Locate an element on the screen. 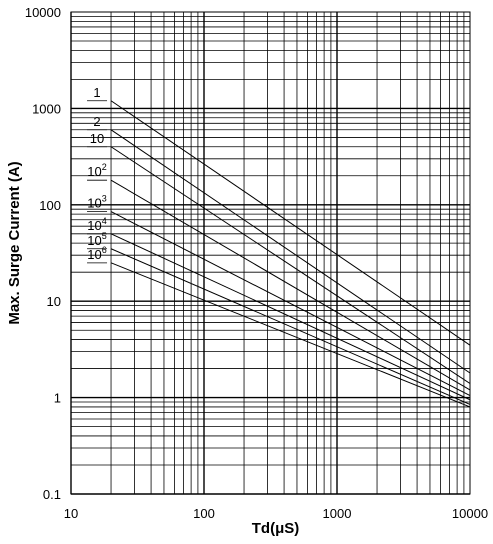  y-tick-label: 10 is located at coordinates (54, 301).